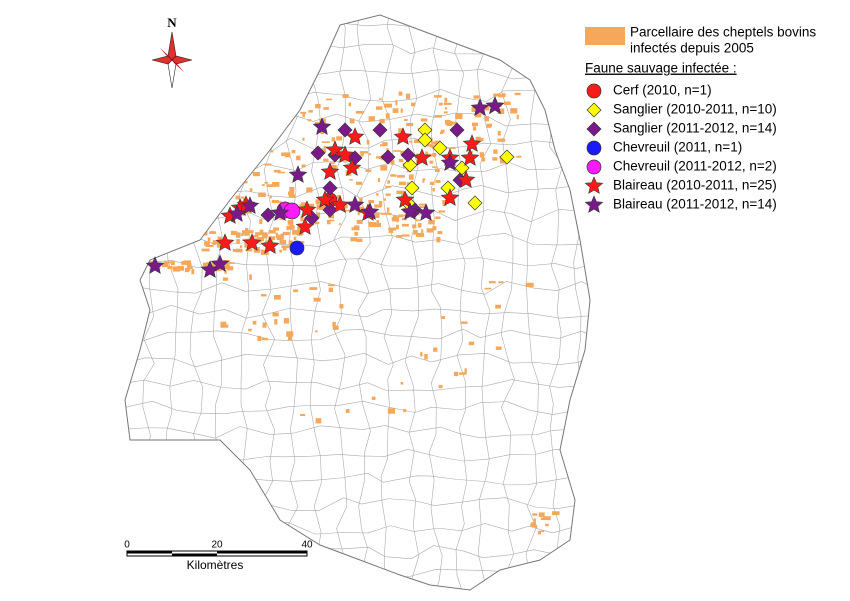 The height and width of the screenshot is (601, 850). I want to click on north-label: N, so click(172, 22).